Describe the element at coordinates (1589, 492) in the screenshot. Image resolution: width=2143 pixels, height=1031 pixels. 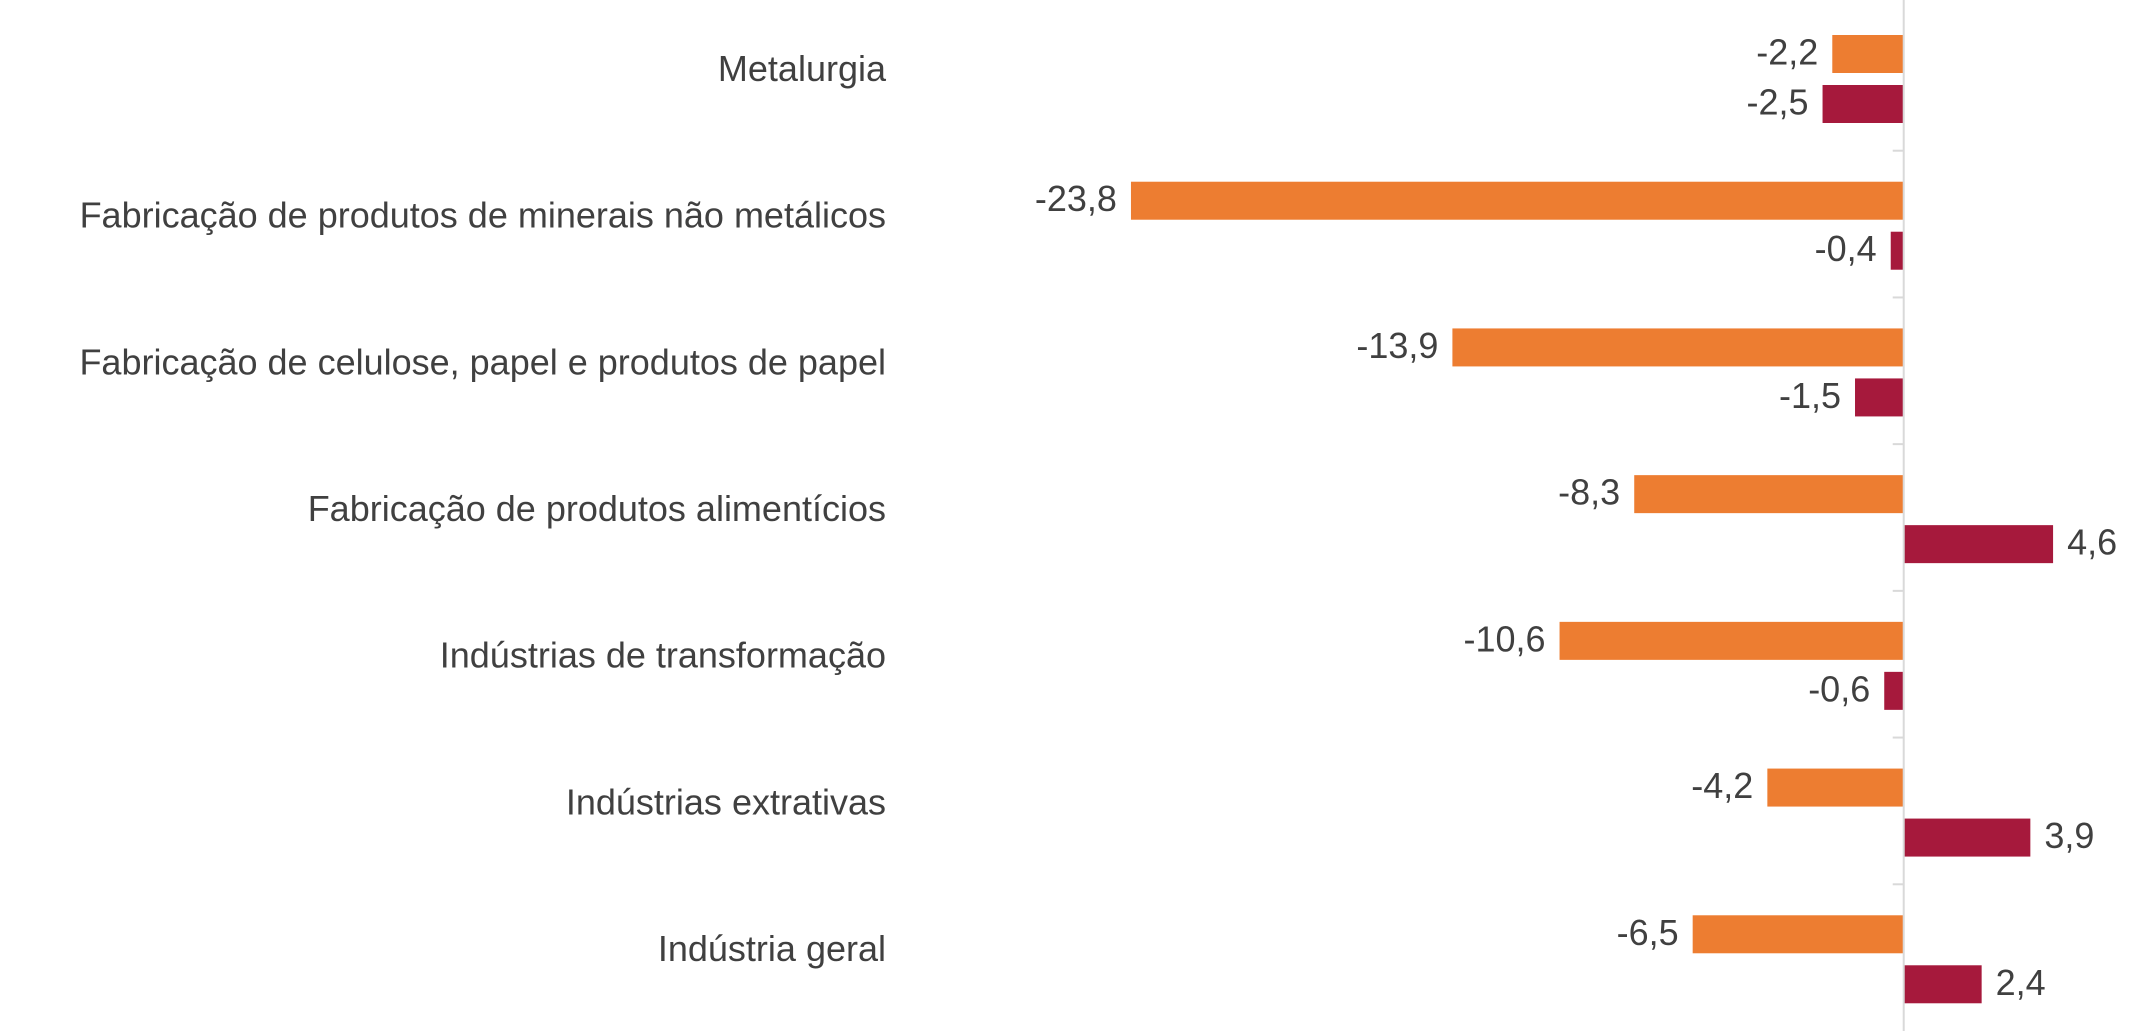
I see `data-label: -8,3` at that location.